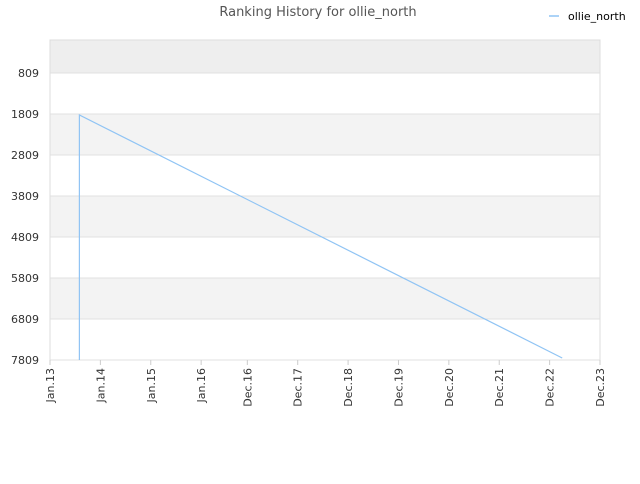 This screenshot has width=640, height=484. I want to click on y-tick-label: 3809, so click(25, 196).